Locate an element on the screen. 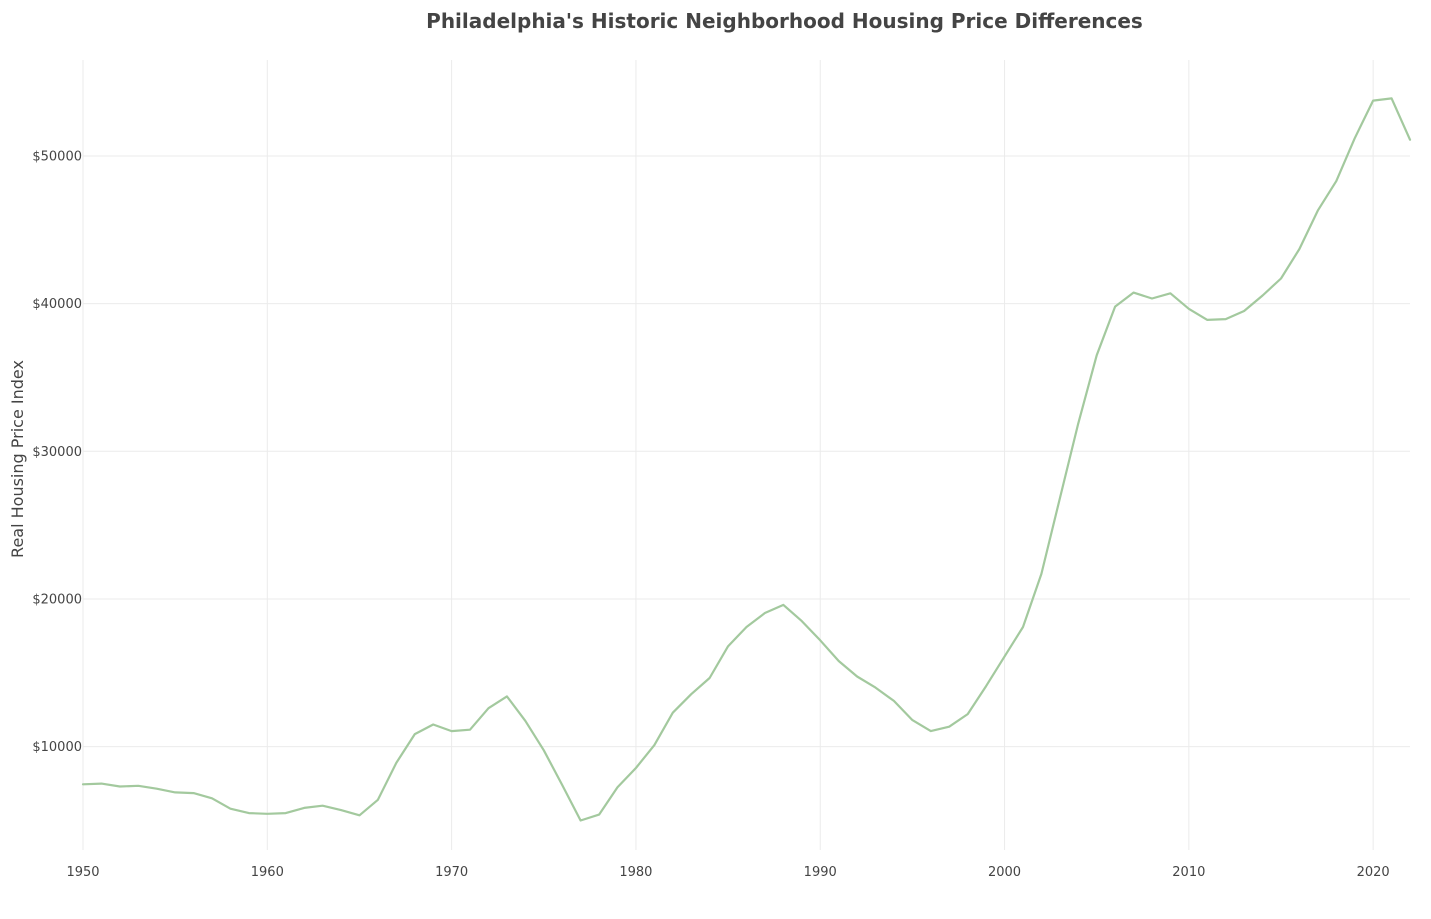 The height and width of the screenshot is (919, 1431). y-axis-title: Real Housing Price Index is located at coordinates (17, 459).